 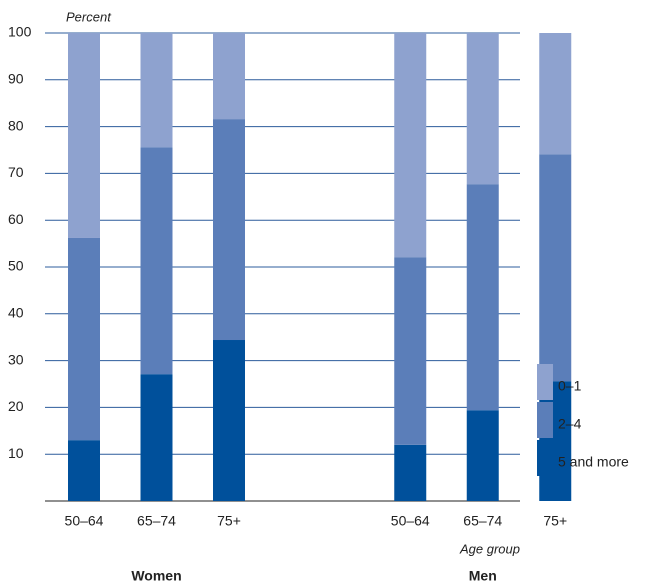 I want to click on y-tick-label: 100, so click(x=20, y=32).